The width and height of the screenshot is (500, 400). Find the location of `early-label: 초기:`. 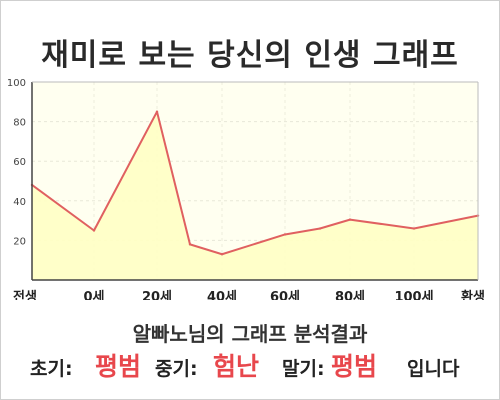

early-label: 초기: is located at coordinates (51, 369).